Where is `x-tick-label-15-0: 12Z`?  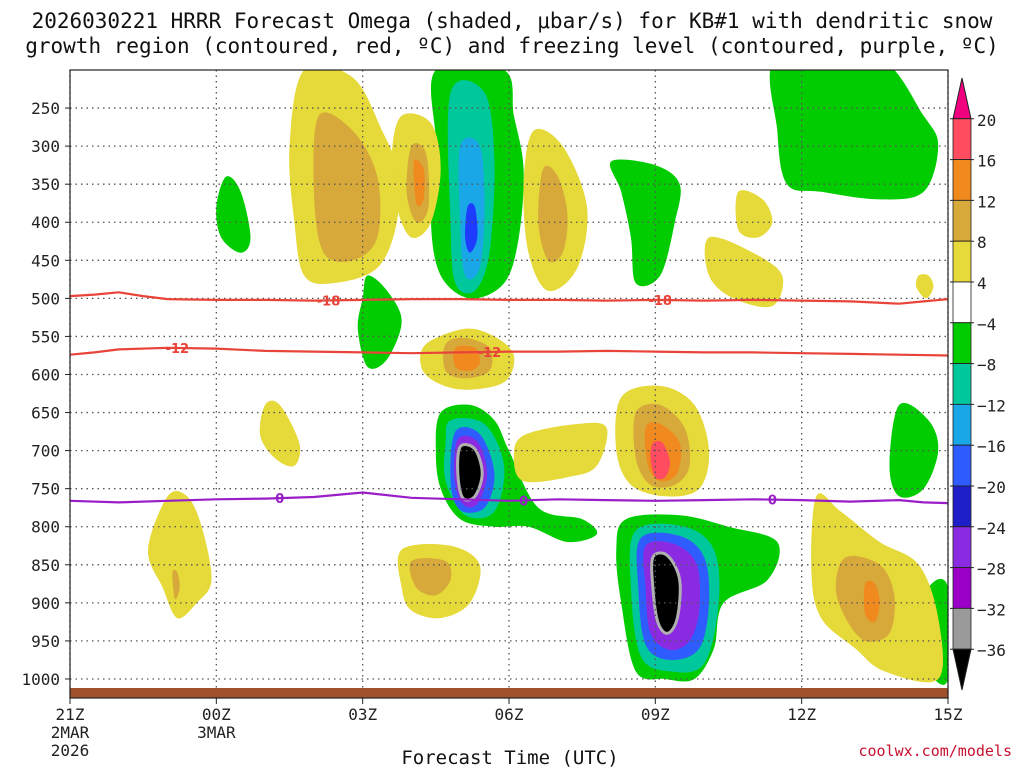
x-tick-label-15-0: 12Z is located at coordinates (801, 714).